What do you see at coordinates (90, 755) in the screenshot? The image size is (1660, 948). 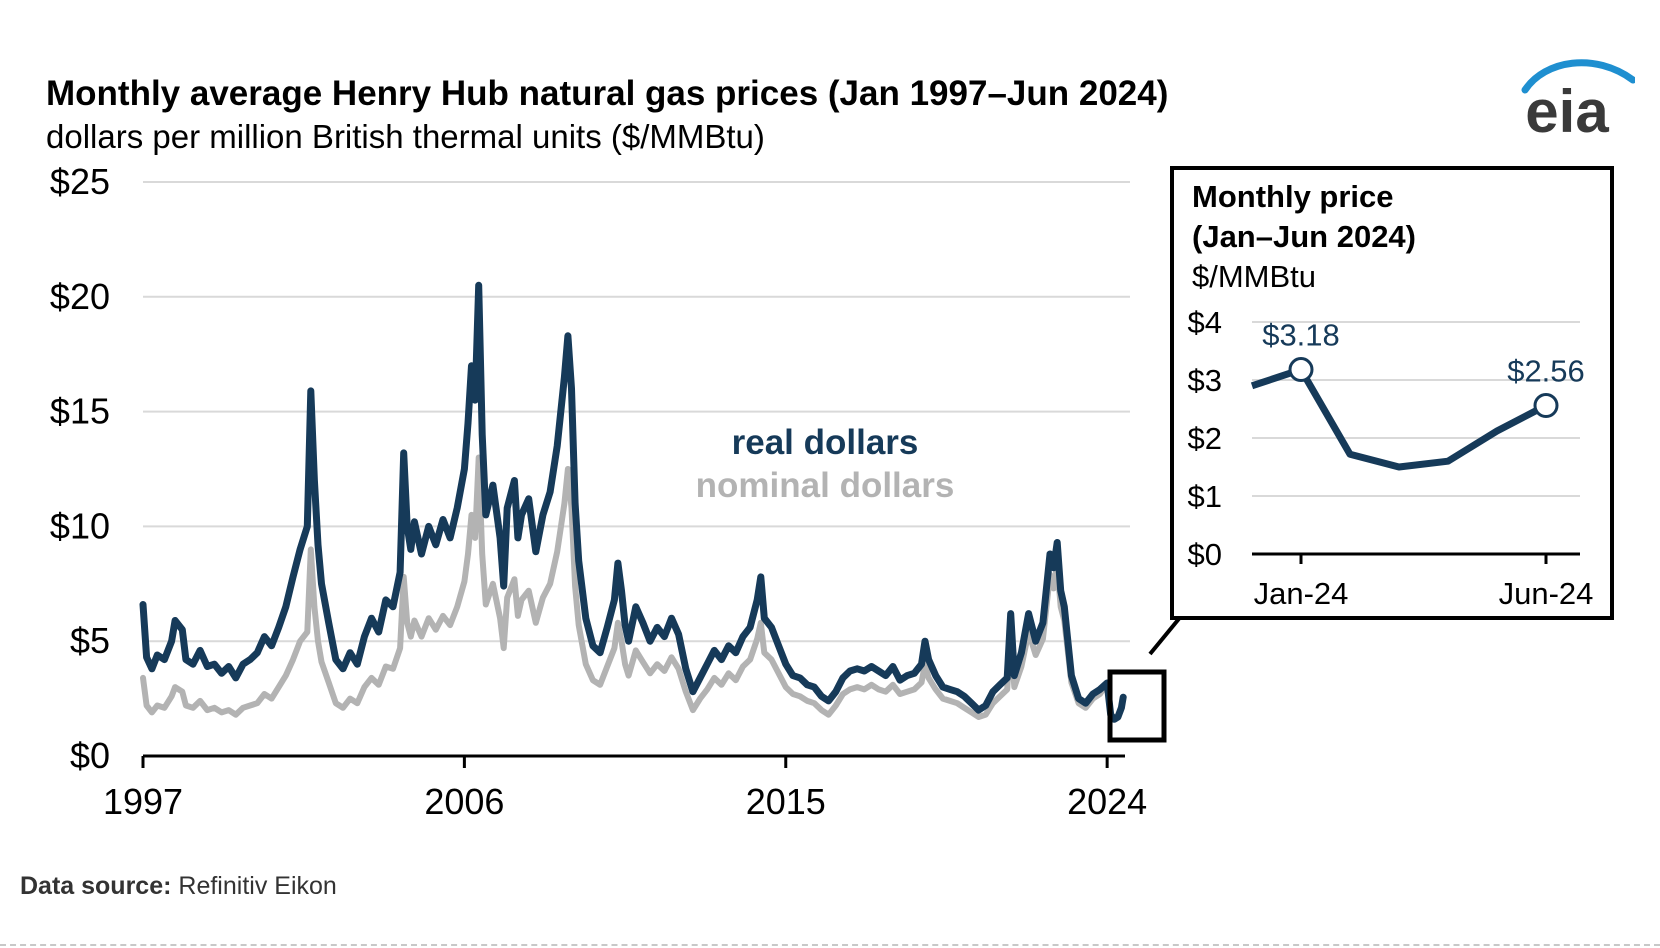 I see `main-y-tick-label: $0` at bounding box center [90, 755].